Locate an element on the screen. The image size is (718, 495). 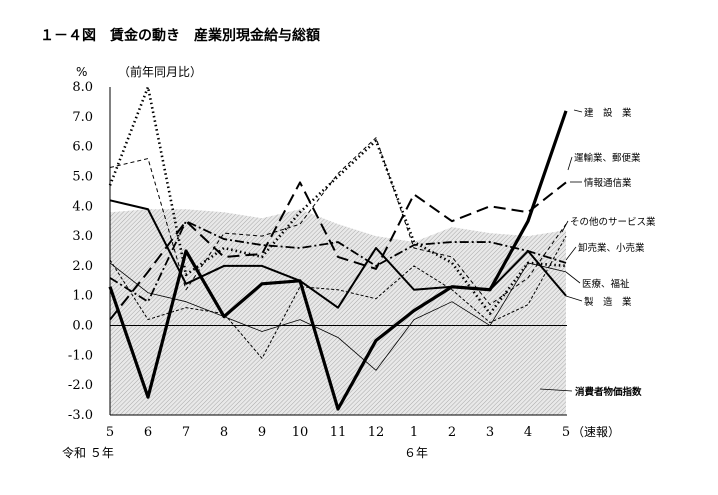
series-label: 運輸業、郵便業 is located at coordinates (607, 158).